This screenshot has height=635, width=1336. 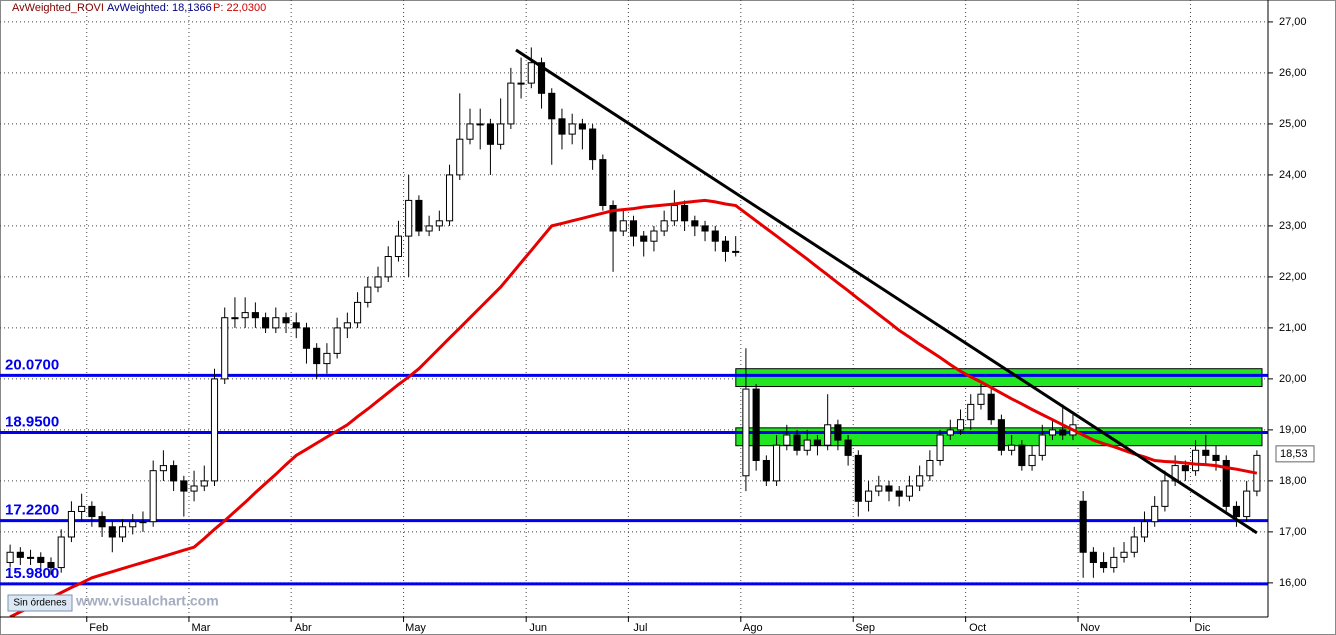 I want to click on y-tick-label: 23,00, so click(x=1293, y=226).